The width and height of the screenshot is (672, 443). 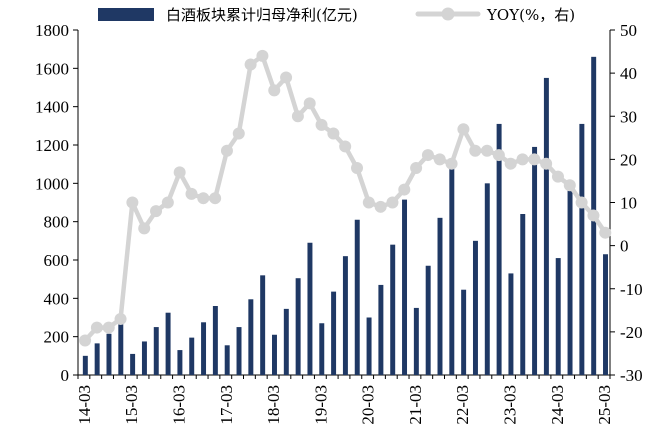 I want to click on x-tick-label: 23-03, so click(x=510, y=405).